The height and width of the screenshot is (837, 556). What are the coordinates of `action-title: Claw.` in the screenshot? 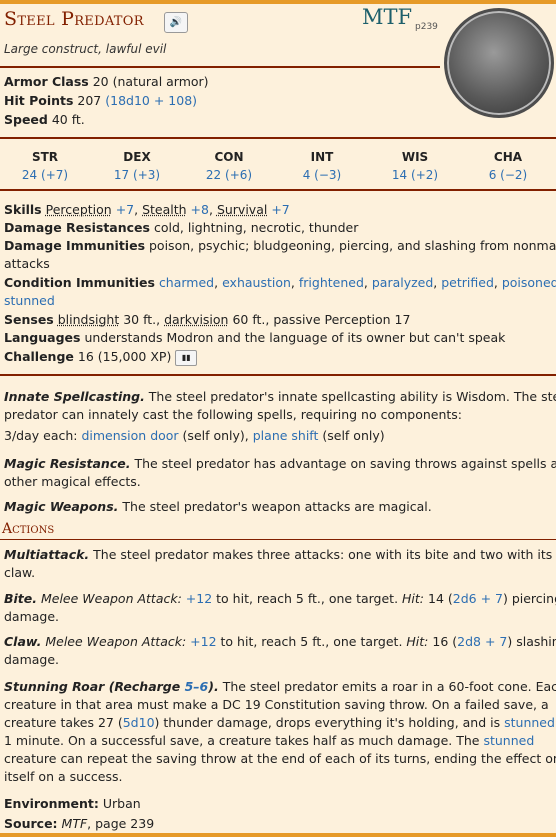 It's located at (22, 641).